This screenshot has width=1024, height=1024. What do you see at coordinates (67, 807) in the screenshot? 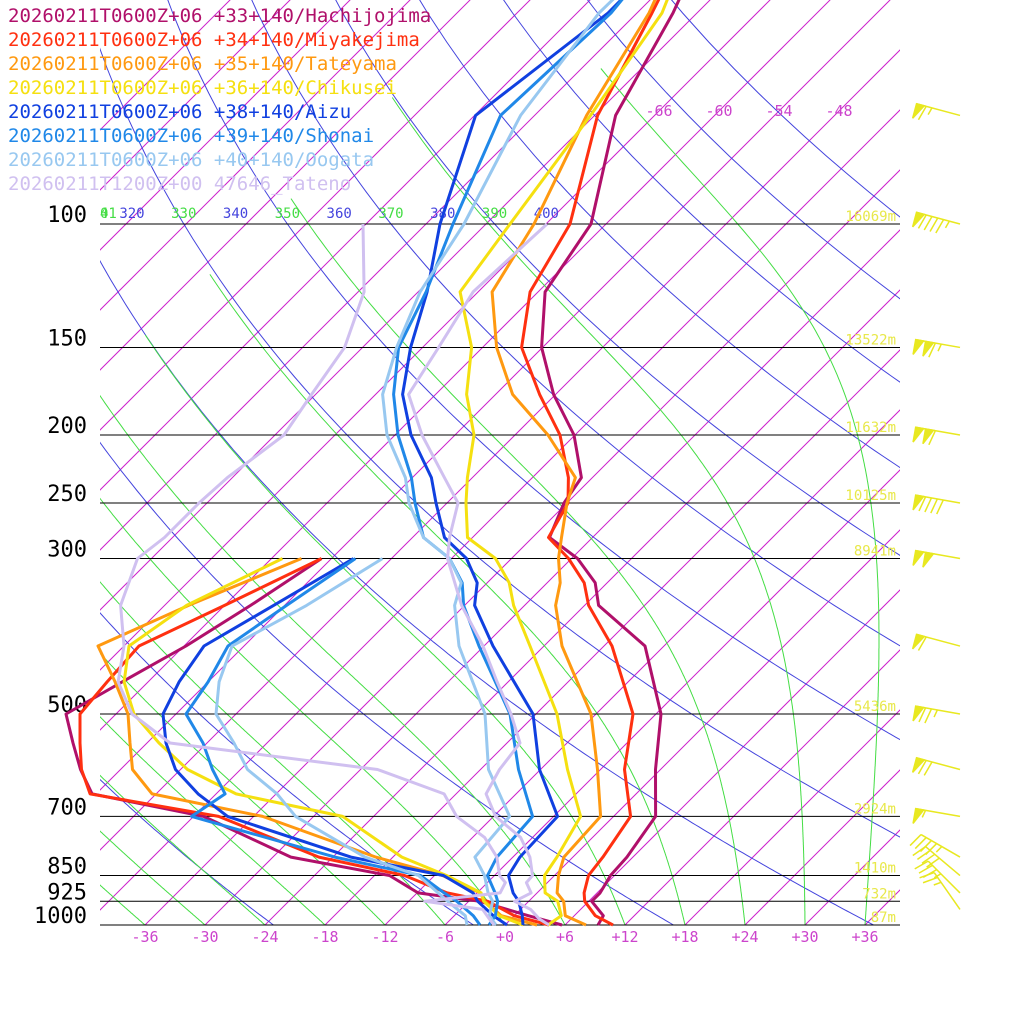
I see `pressure-label: 700` at bounding box center [67, 807].